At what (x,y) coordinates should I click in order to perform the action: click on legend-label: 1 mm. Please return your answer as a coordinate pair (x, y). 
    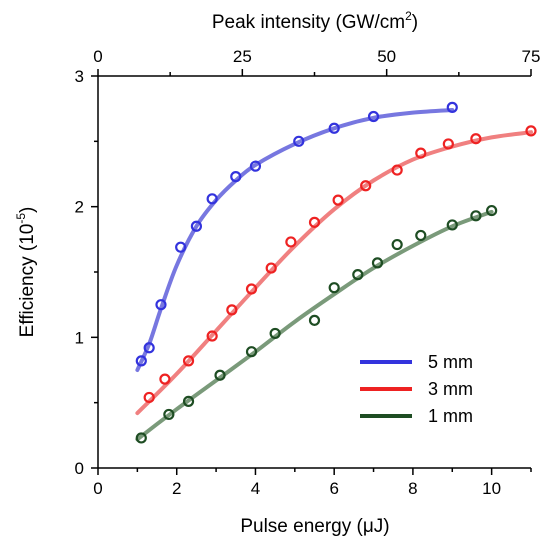
    Looking at the image, I should click on (450, 416).